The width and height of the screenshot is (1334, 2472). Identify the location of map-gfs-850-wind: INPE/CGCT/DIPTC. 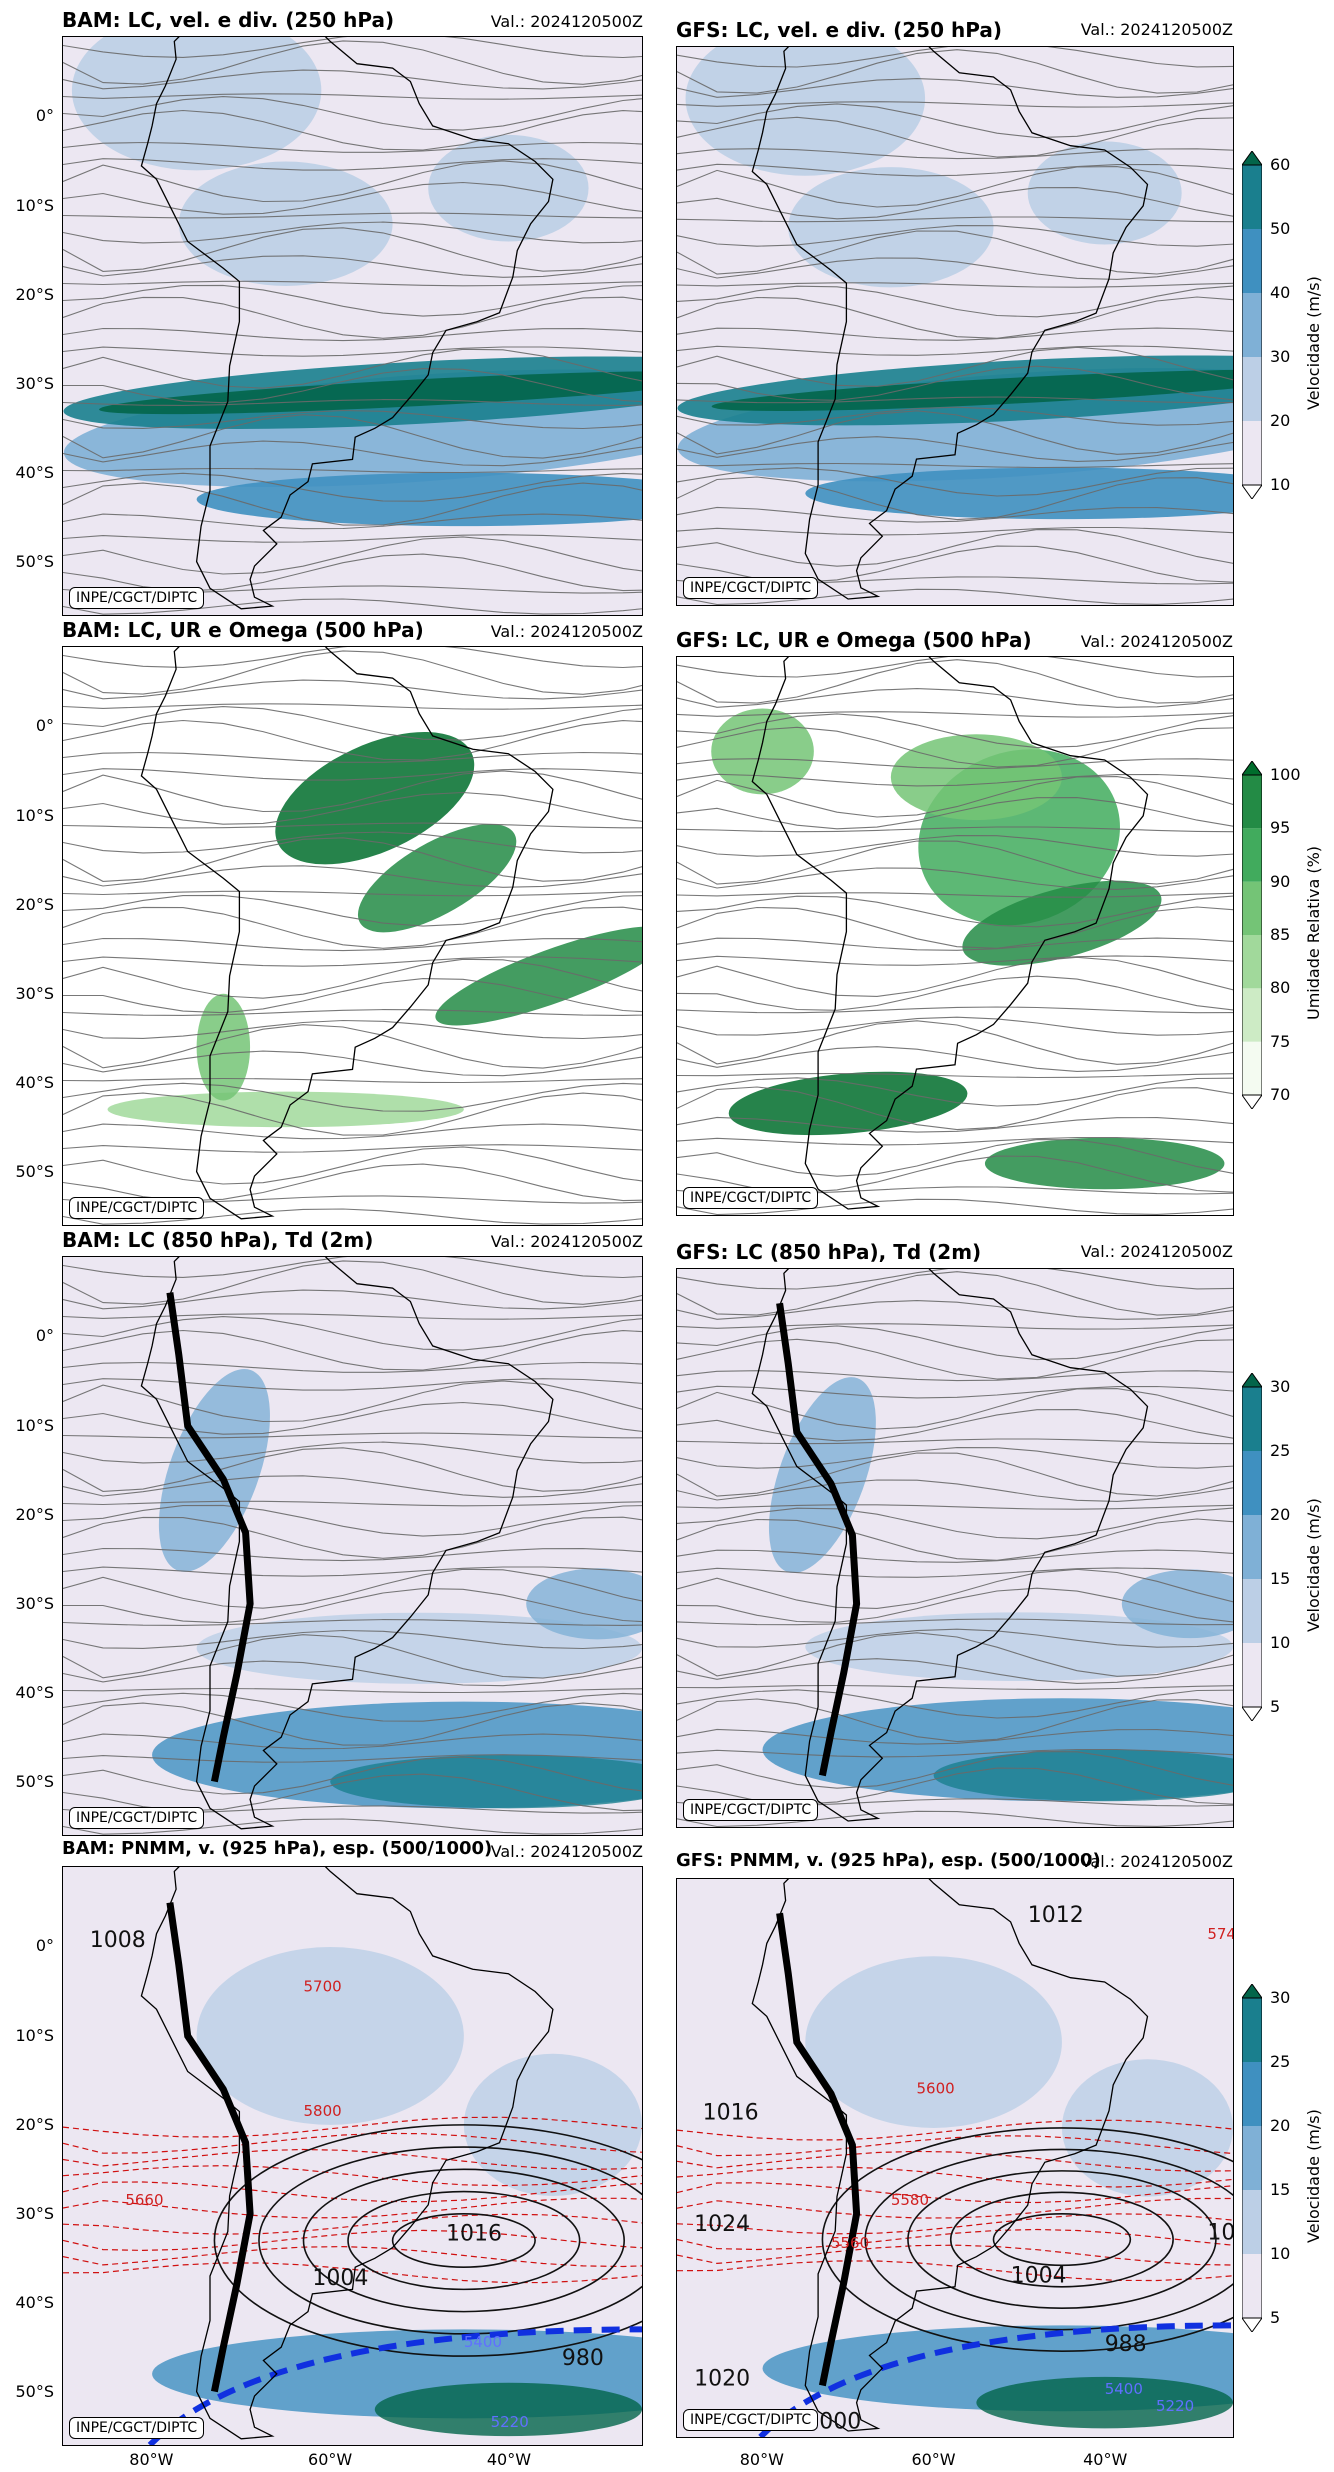
(955, 1548).